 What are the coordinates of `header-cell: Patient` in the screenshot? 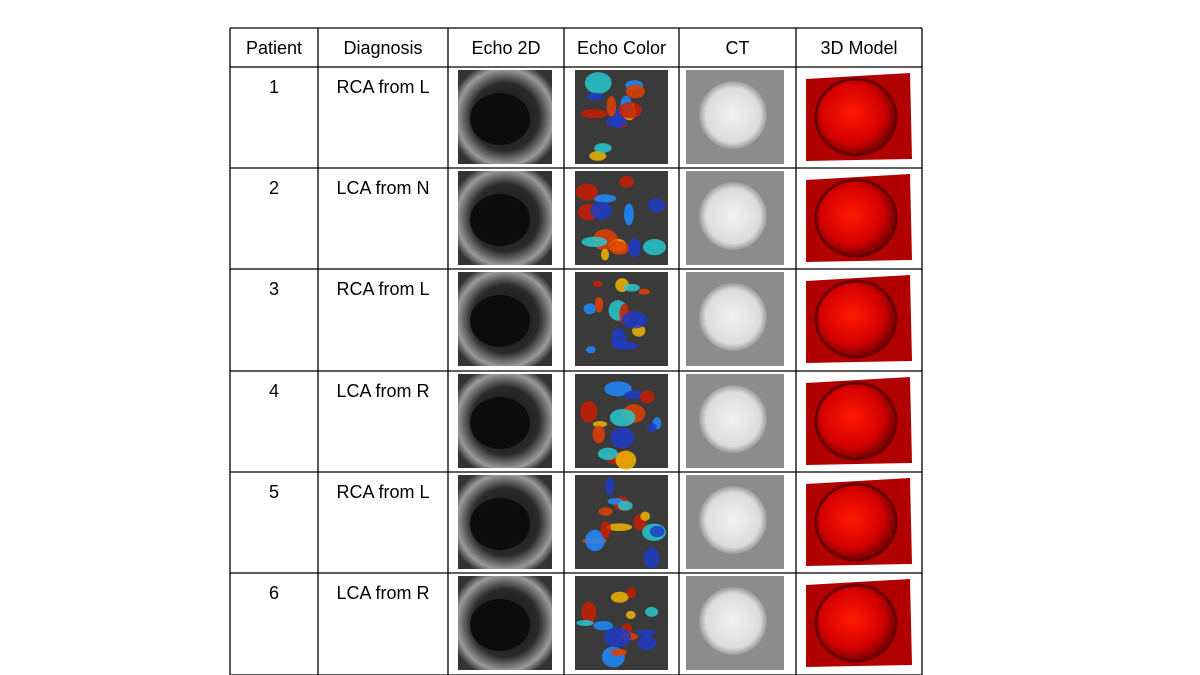 It's located at (274, 48).